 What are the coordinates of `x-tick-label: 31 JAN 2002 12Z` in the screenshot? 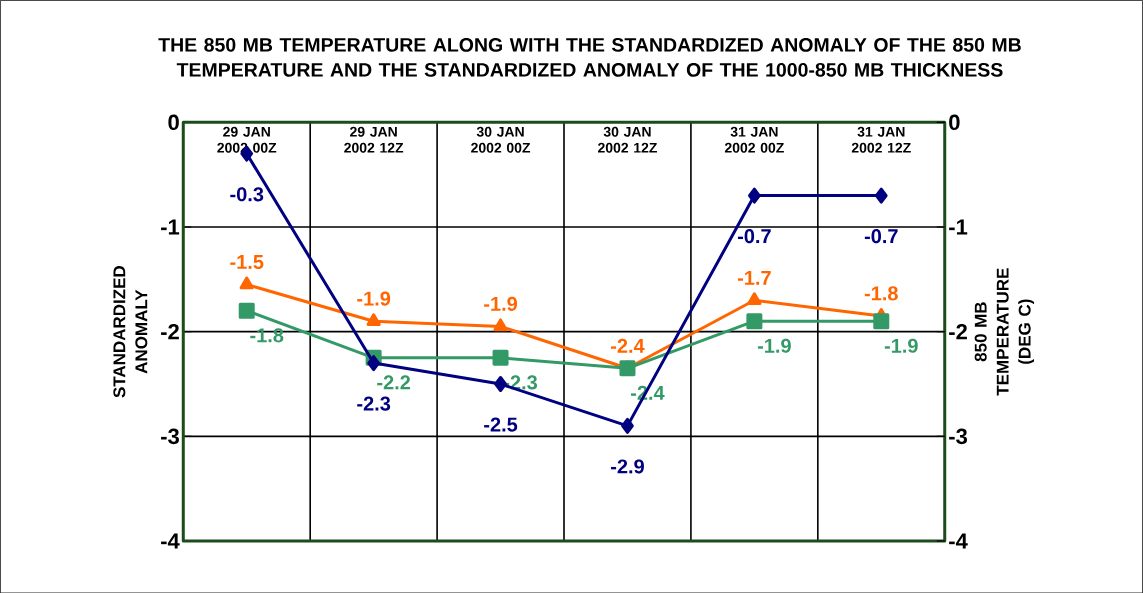 It's located at (881, 139).